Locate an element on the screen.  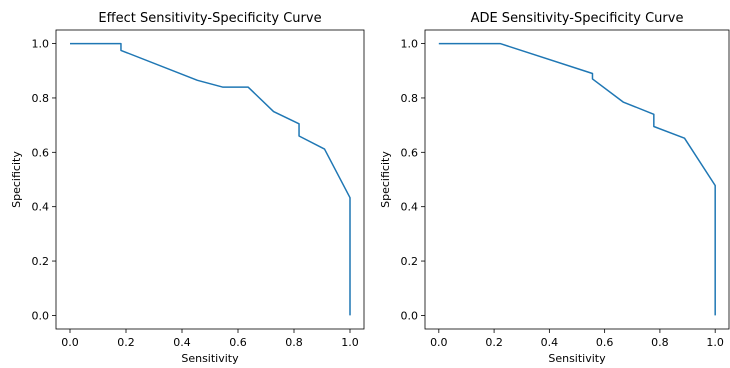
chart-title: ADE Sensitivity-Specificity Curve is located at coordinates (577, 18).